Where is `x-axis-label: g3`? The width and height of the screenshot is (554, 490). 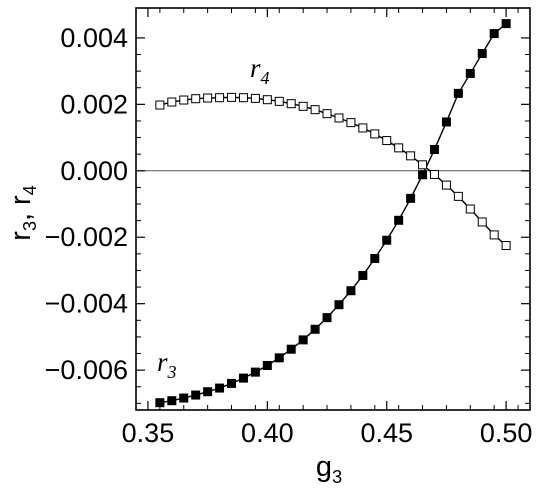
x-axis-label: g3 is located at coordinates (329, 469).